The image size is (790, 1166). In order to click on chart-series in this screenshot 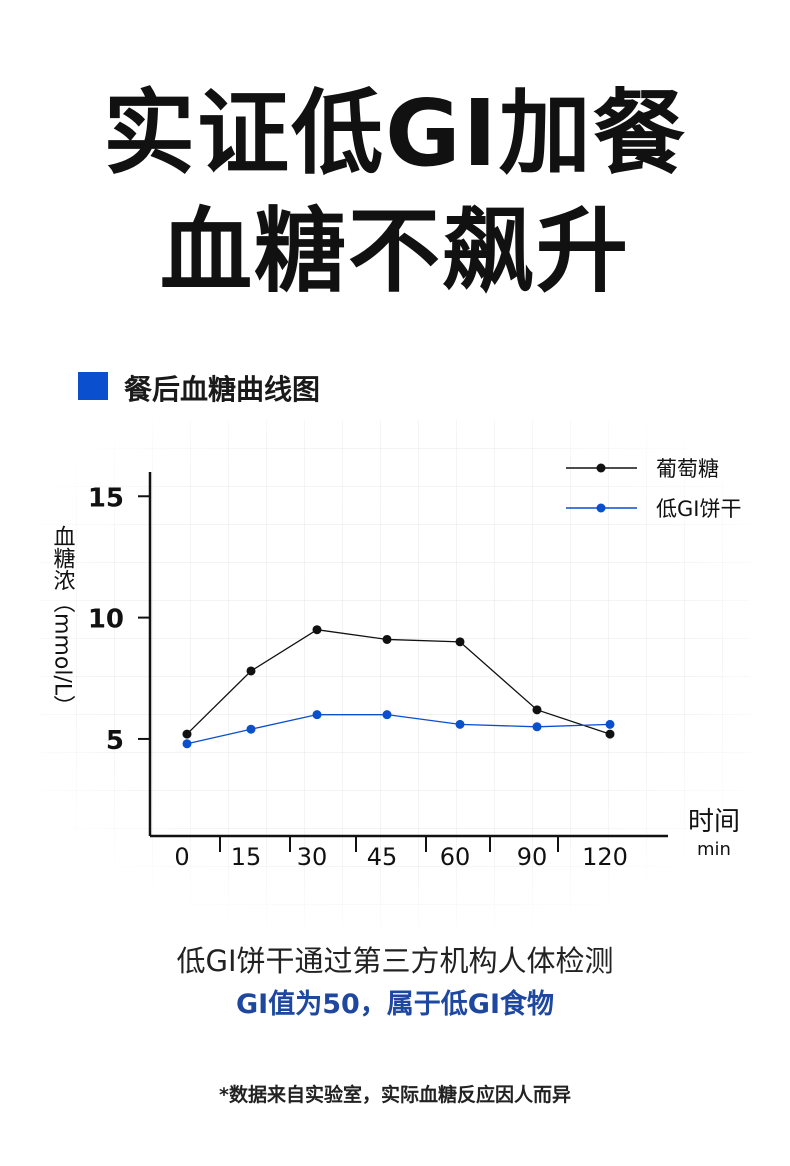, I will do `click(398, 687)`.